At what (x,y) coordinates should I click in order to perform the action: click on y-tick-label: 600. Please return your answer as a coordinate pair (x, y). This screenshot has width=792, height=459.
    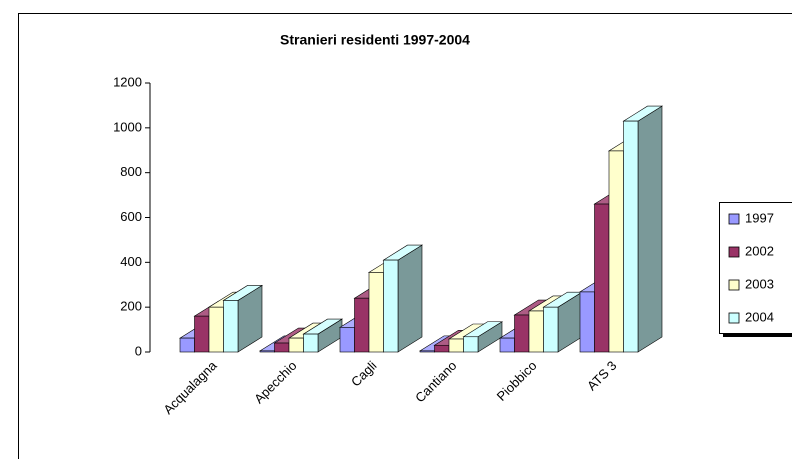
    Looking at the image, I should click on (131, 216).